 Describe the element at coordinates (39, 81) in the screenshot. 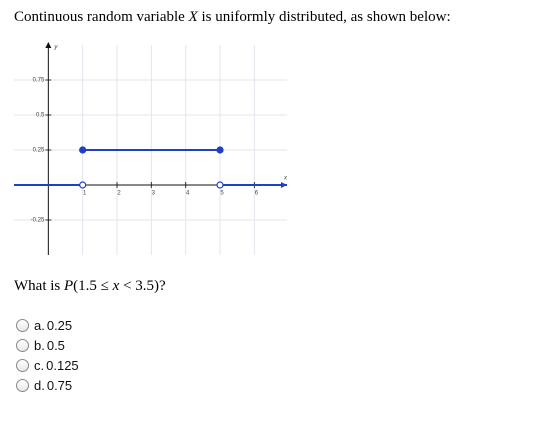

I see `y-tick-label: 0.75` at that location.